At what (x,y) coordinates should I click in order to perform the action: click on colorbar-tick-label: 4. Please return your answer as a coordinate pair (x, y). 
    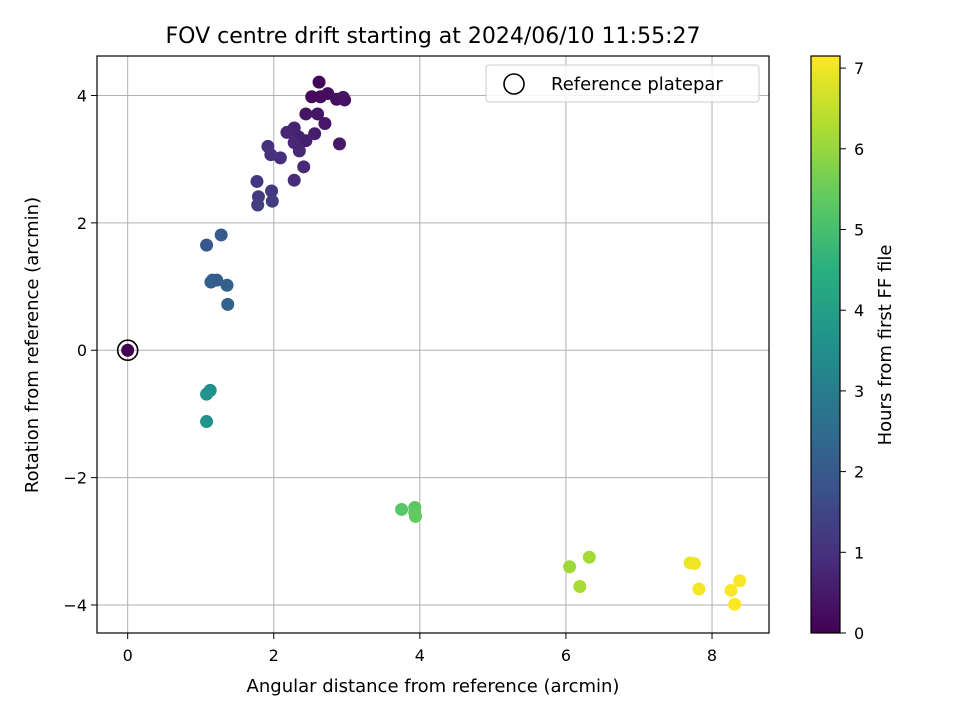
    Looking at the image, I should click on (859, 310).